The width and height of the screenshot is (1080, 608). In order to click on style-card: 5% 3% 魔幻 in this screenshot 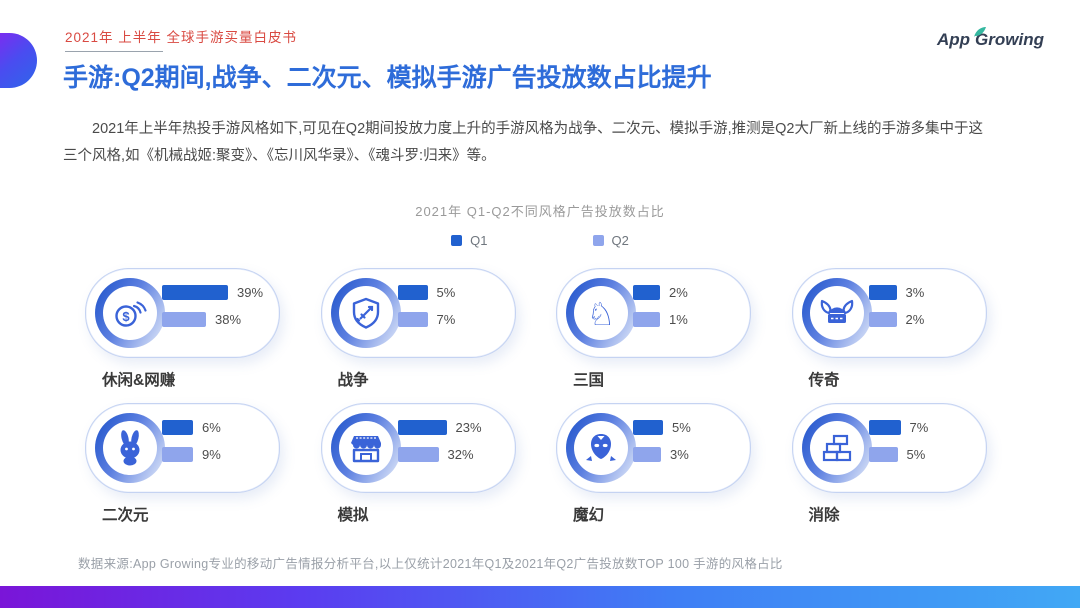, I will do `click(674, 463)`.